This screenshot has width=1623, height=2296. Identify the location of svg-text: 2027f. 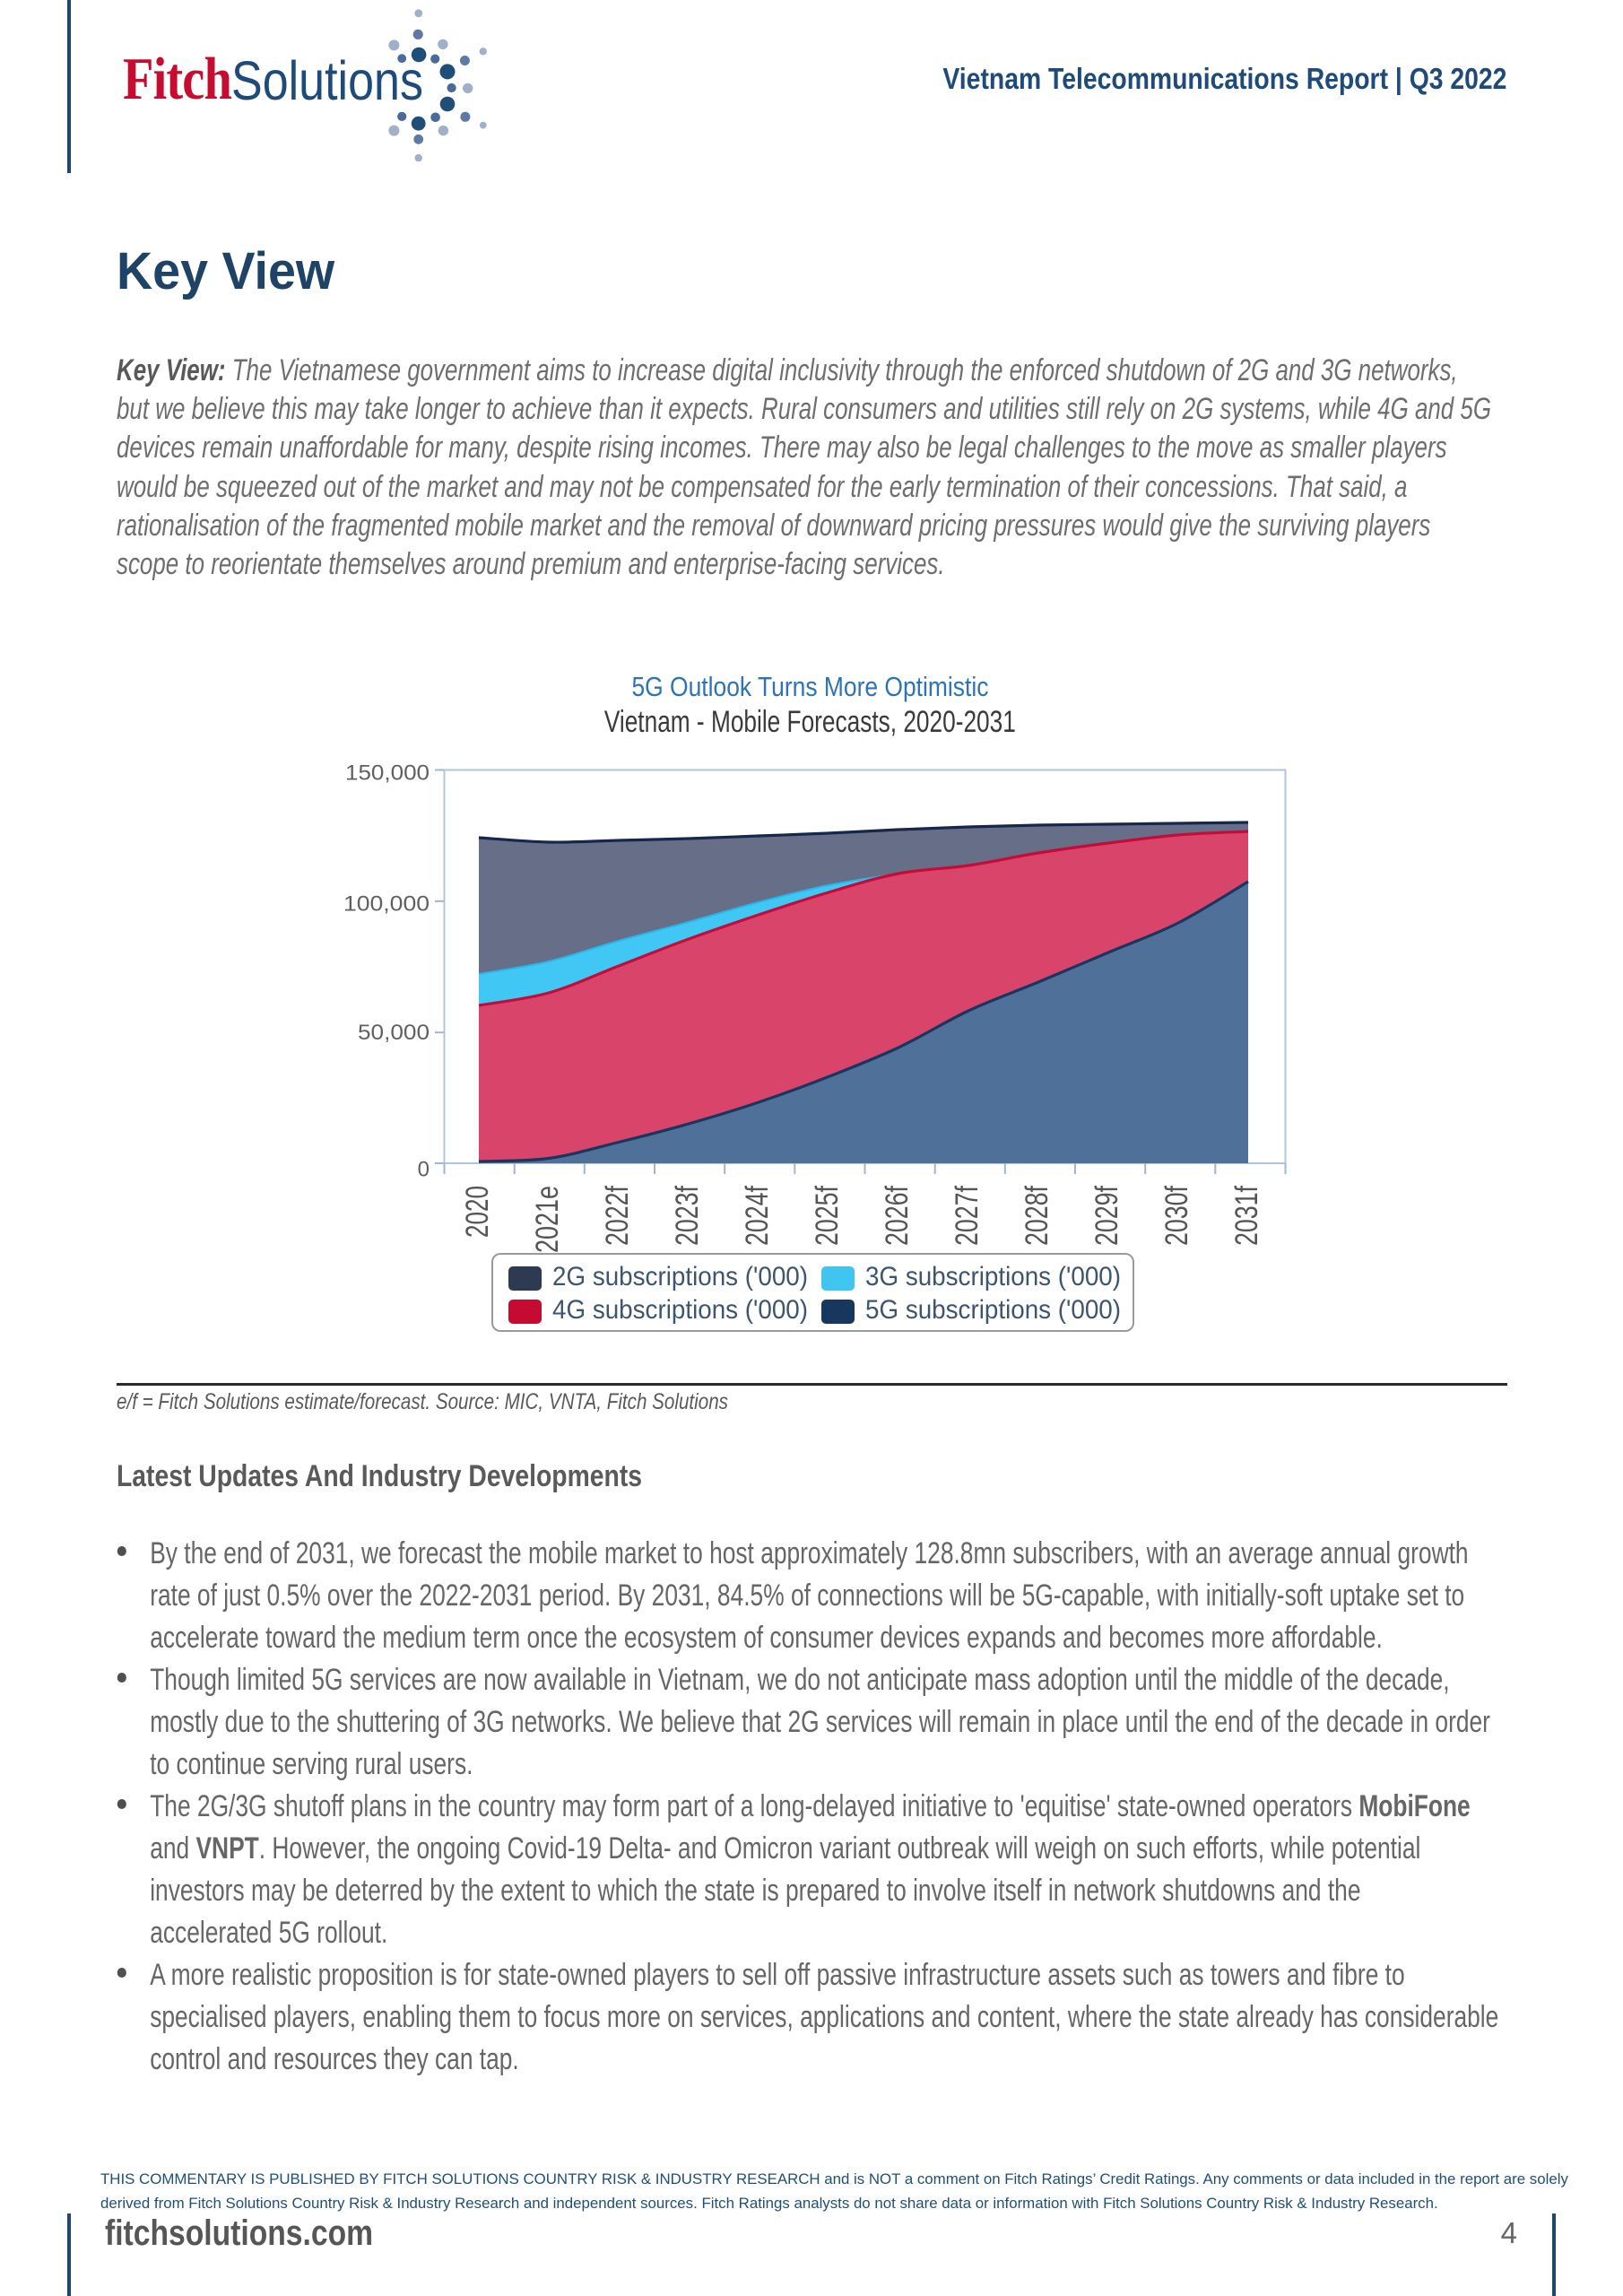
(967, 1216).